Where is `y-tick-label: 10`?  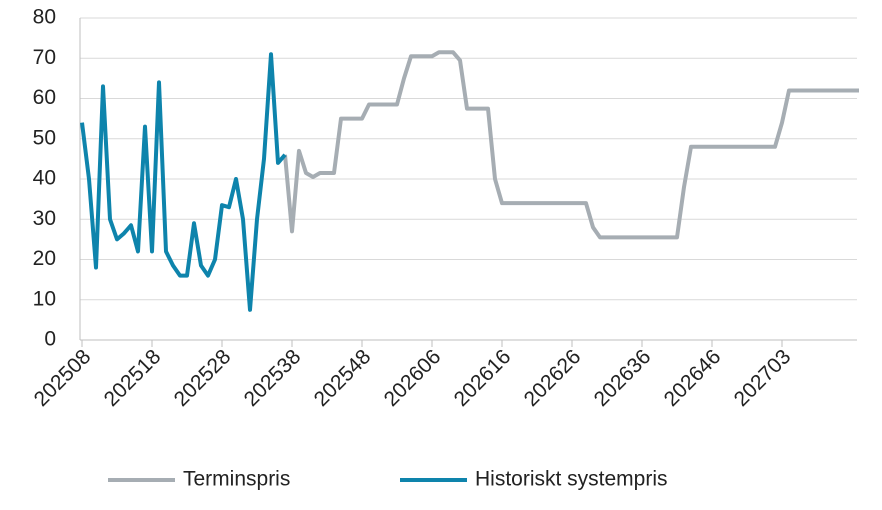 y-tick-label: 10 is located at coordinates (44, 298).